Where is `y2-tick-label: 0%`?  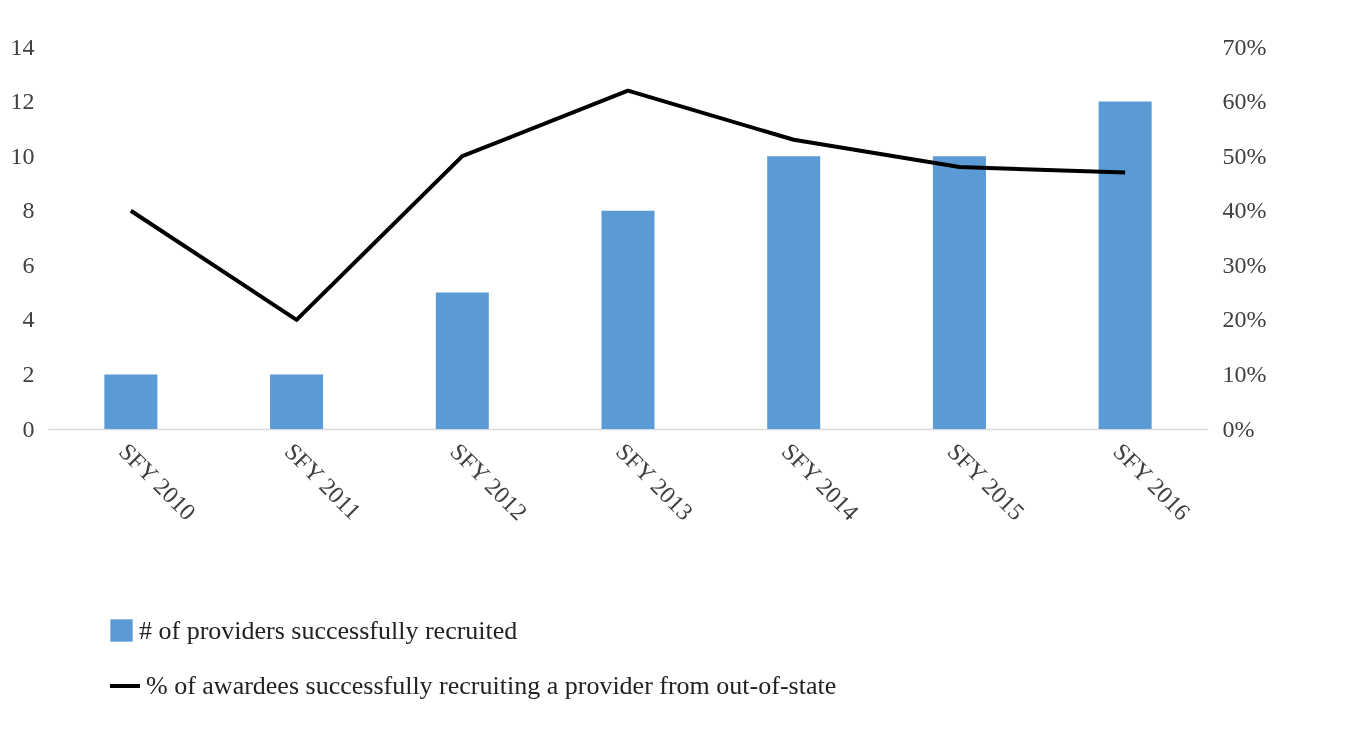
y2-tick-label: 0% is located at coordinates (1238, 428).